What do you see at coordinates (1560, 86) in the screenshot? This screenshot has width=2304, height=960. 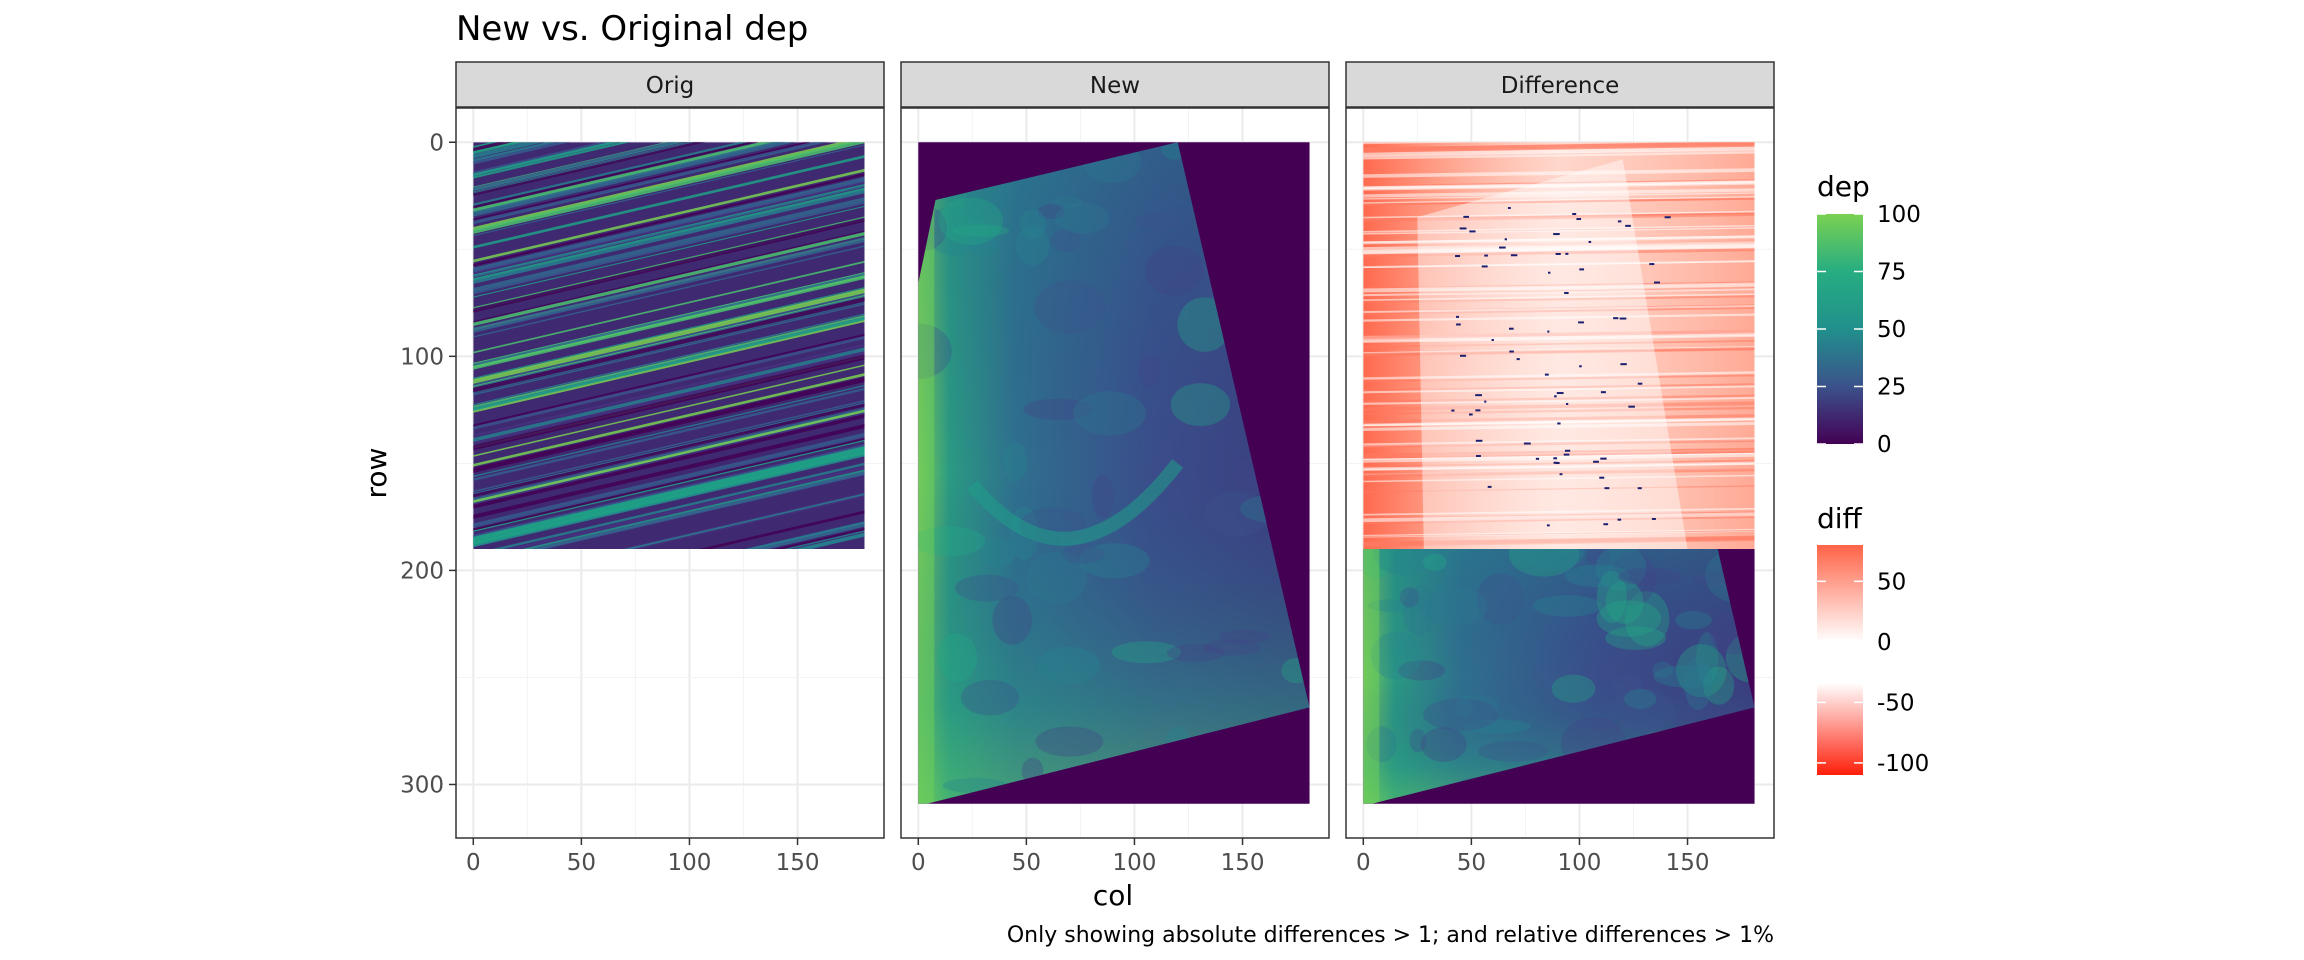 I see `facet-strip-label: Difference` at bounding box center [1560, 86].